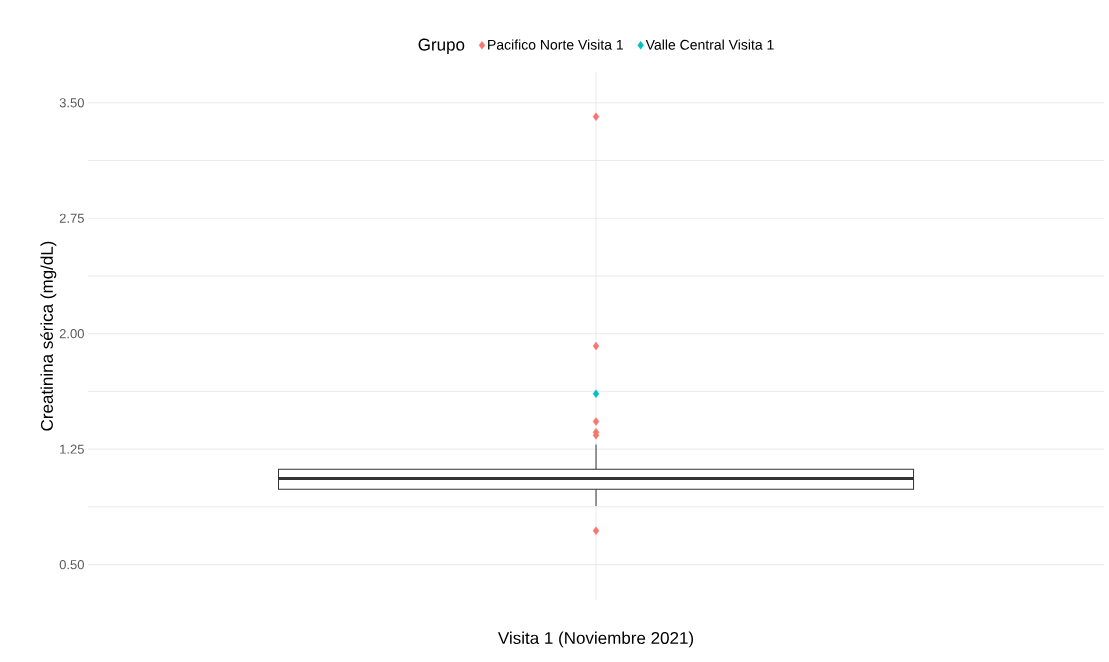 The image size is (1109, 662). What do you see at coordinates (72, 449) in the screenshot?
I see `y-tick-label: 1.25` at bounding box center [72, 449].